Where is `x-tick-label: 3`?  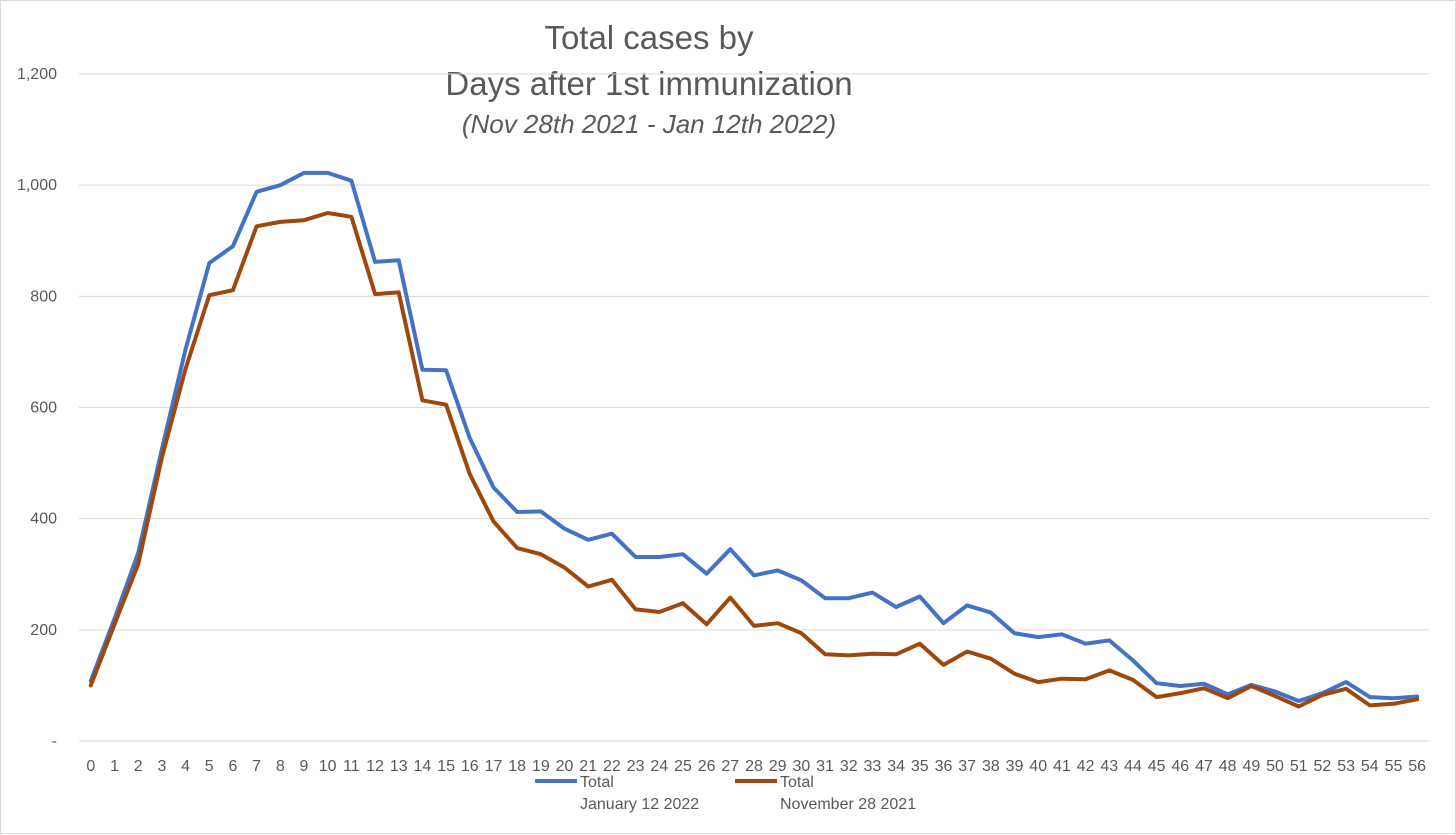
x-tick-label: 3 is located at coordinates (161, 766).